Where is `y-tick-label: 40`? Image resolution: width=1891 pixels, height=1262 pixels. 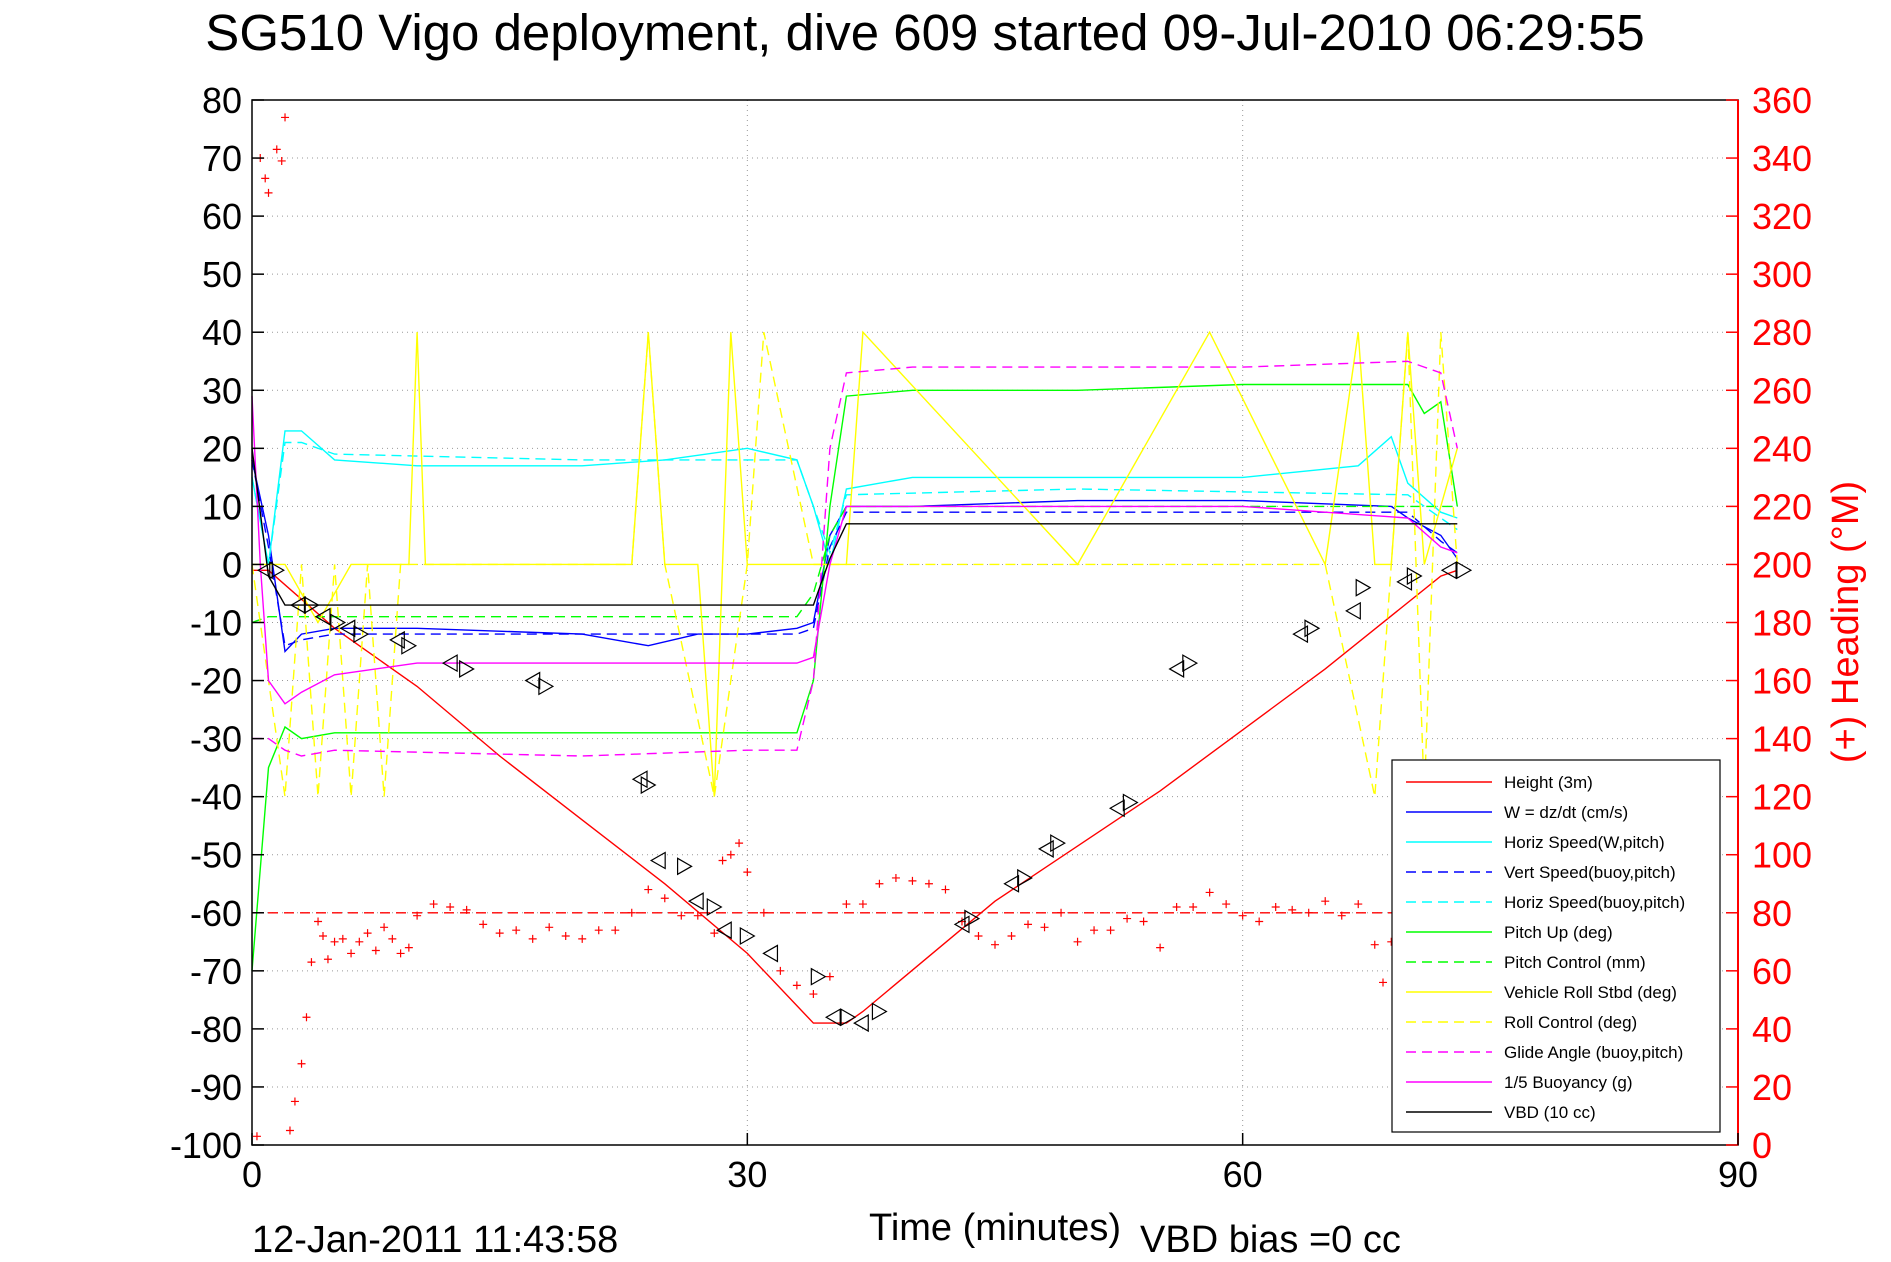
y-tick-label: 40 is located at coordinates (222, 332).